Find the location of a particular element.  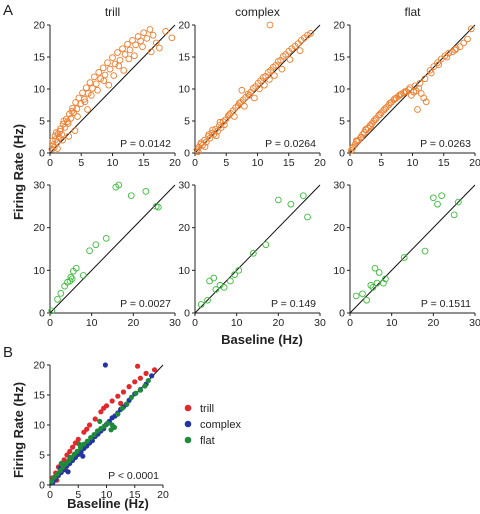

y-tick-label: 30 is located at coordinates (39, 186).